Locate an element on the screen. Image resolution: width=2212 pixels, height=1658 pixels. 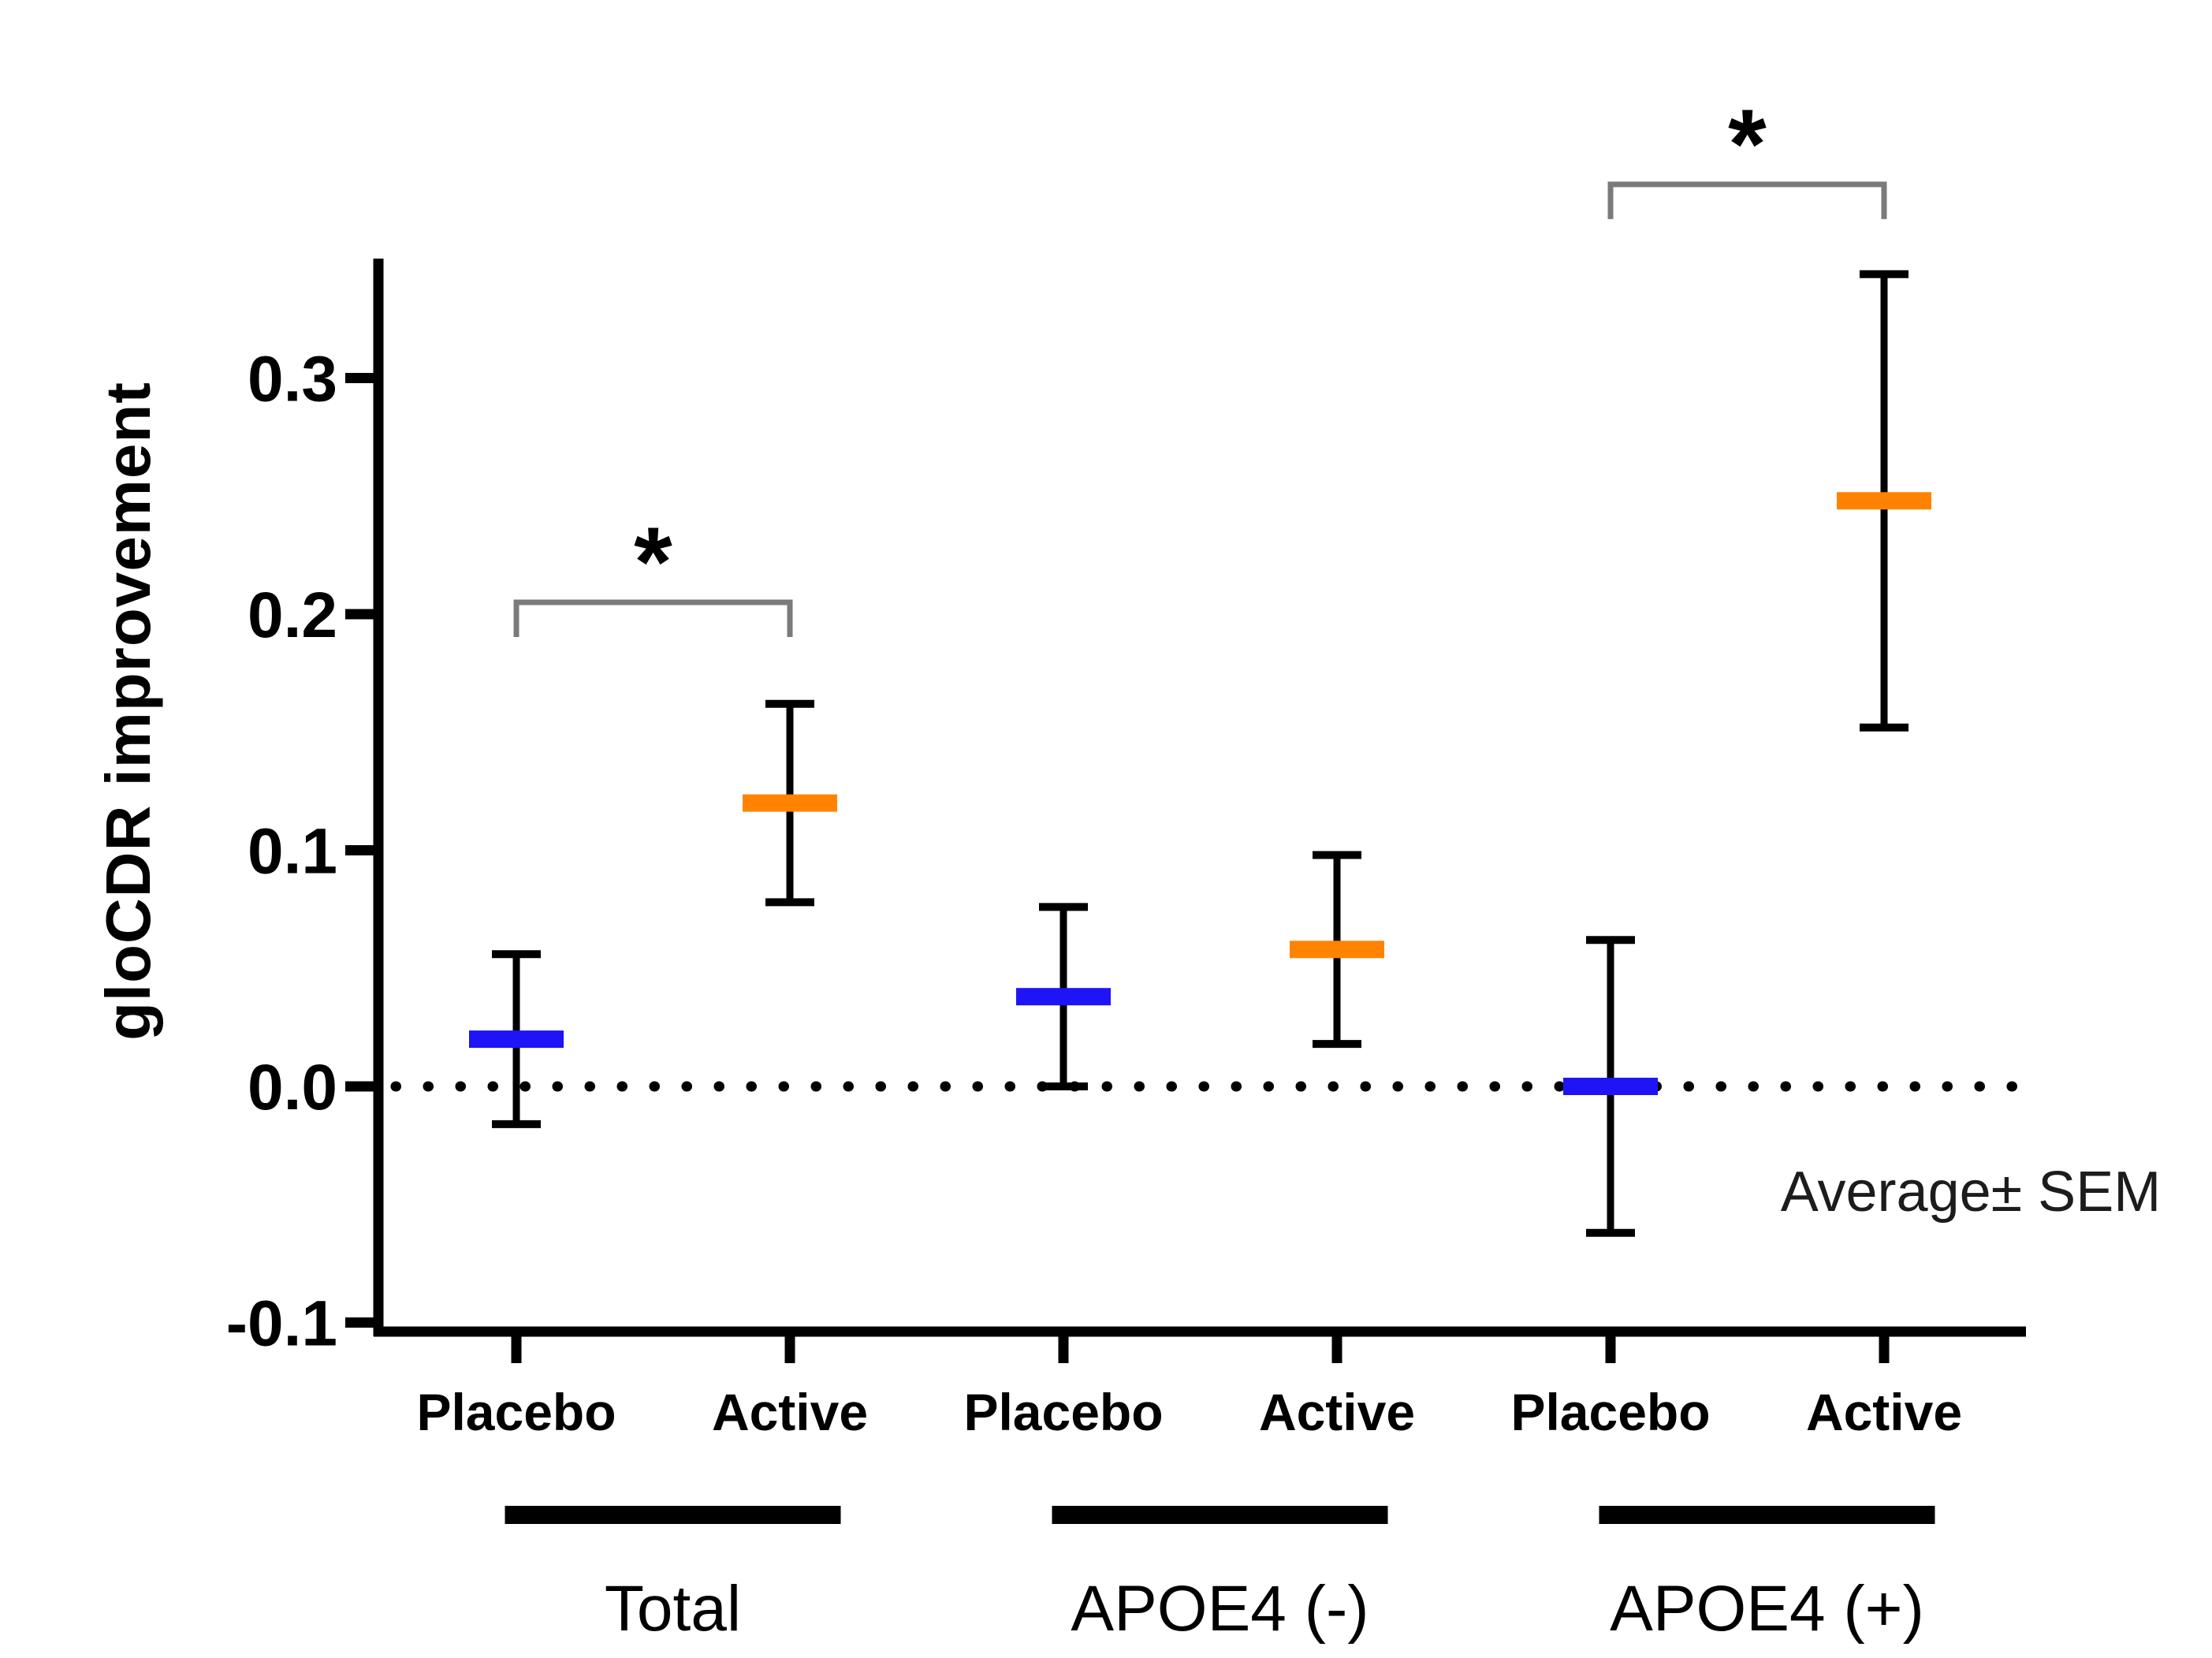
sem-annotation: Average± SEM is located at coordinates (1971, 1192).